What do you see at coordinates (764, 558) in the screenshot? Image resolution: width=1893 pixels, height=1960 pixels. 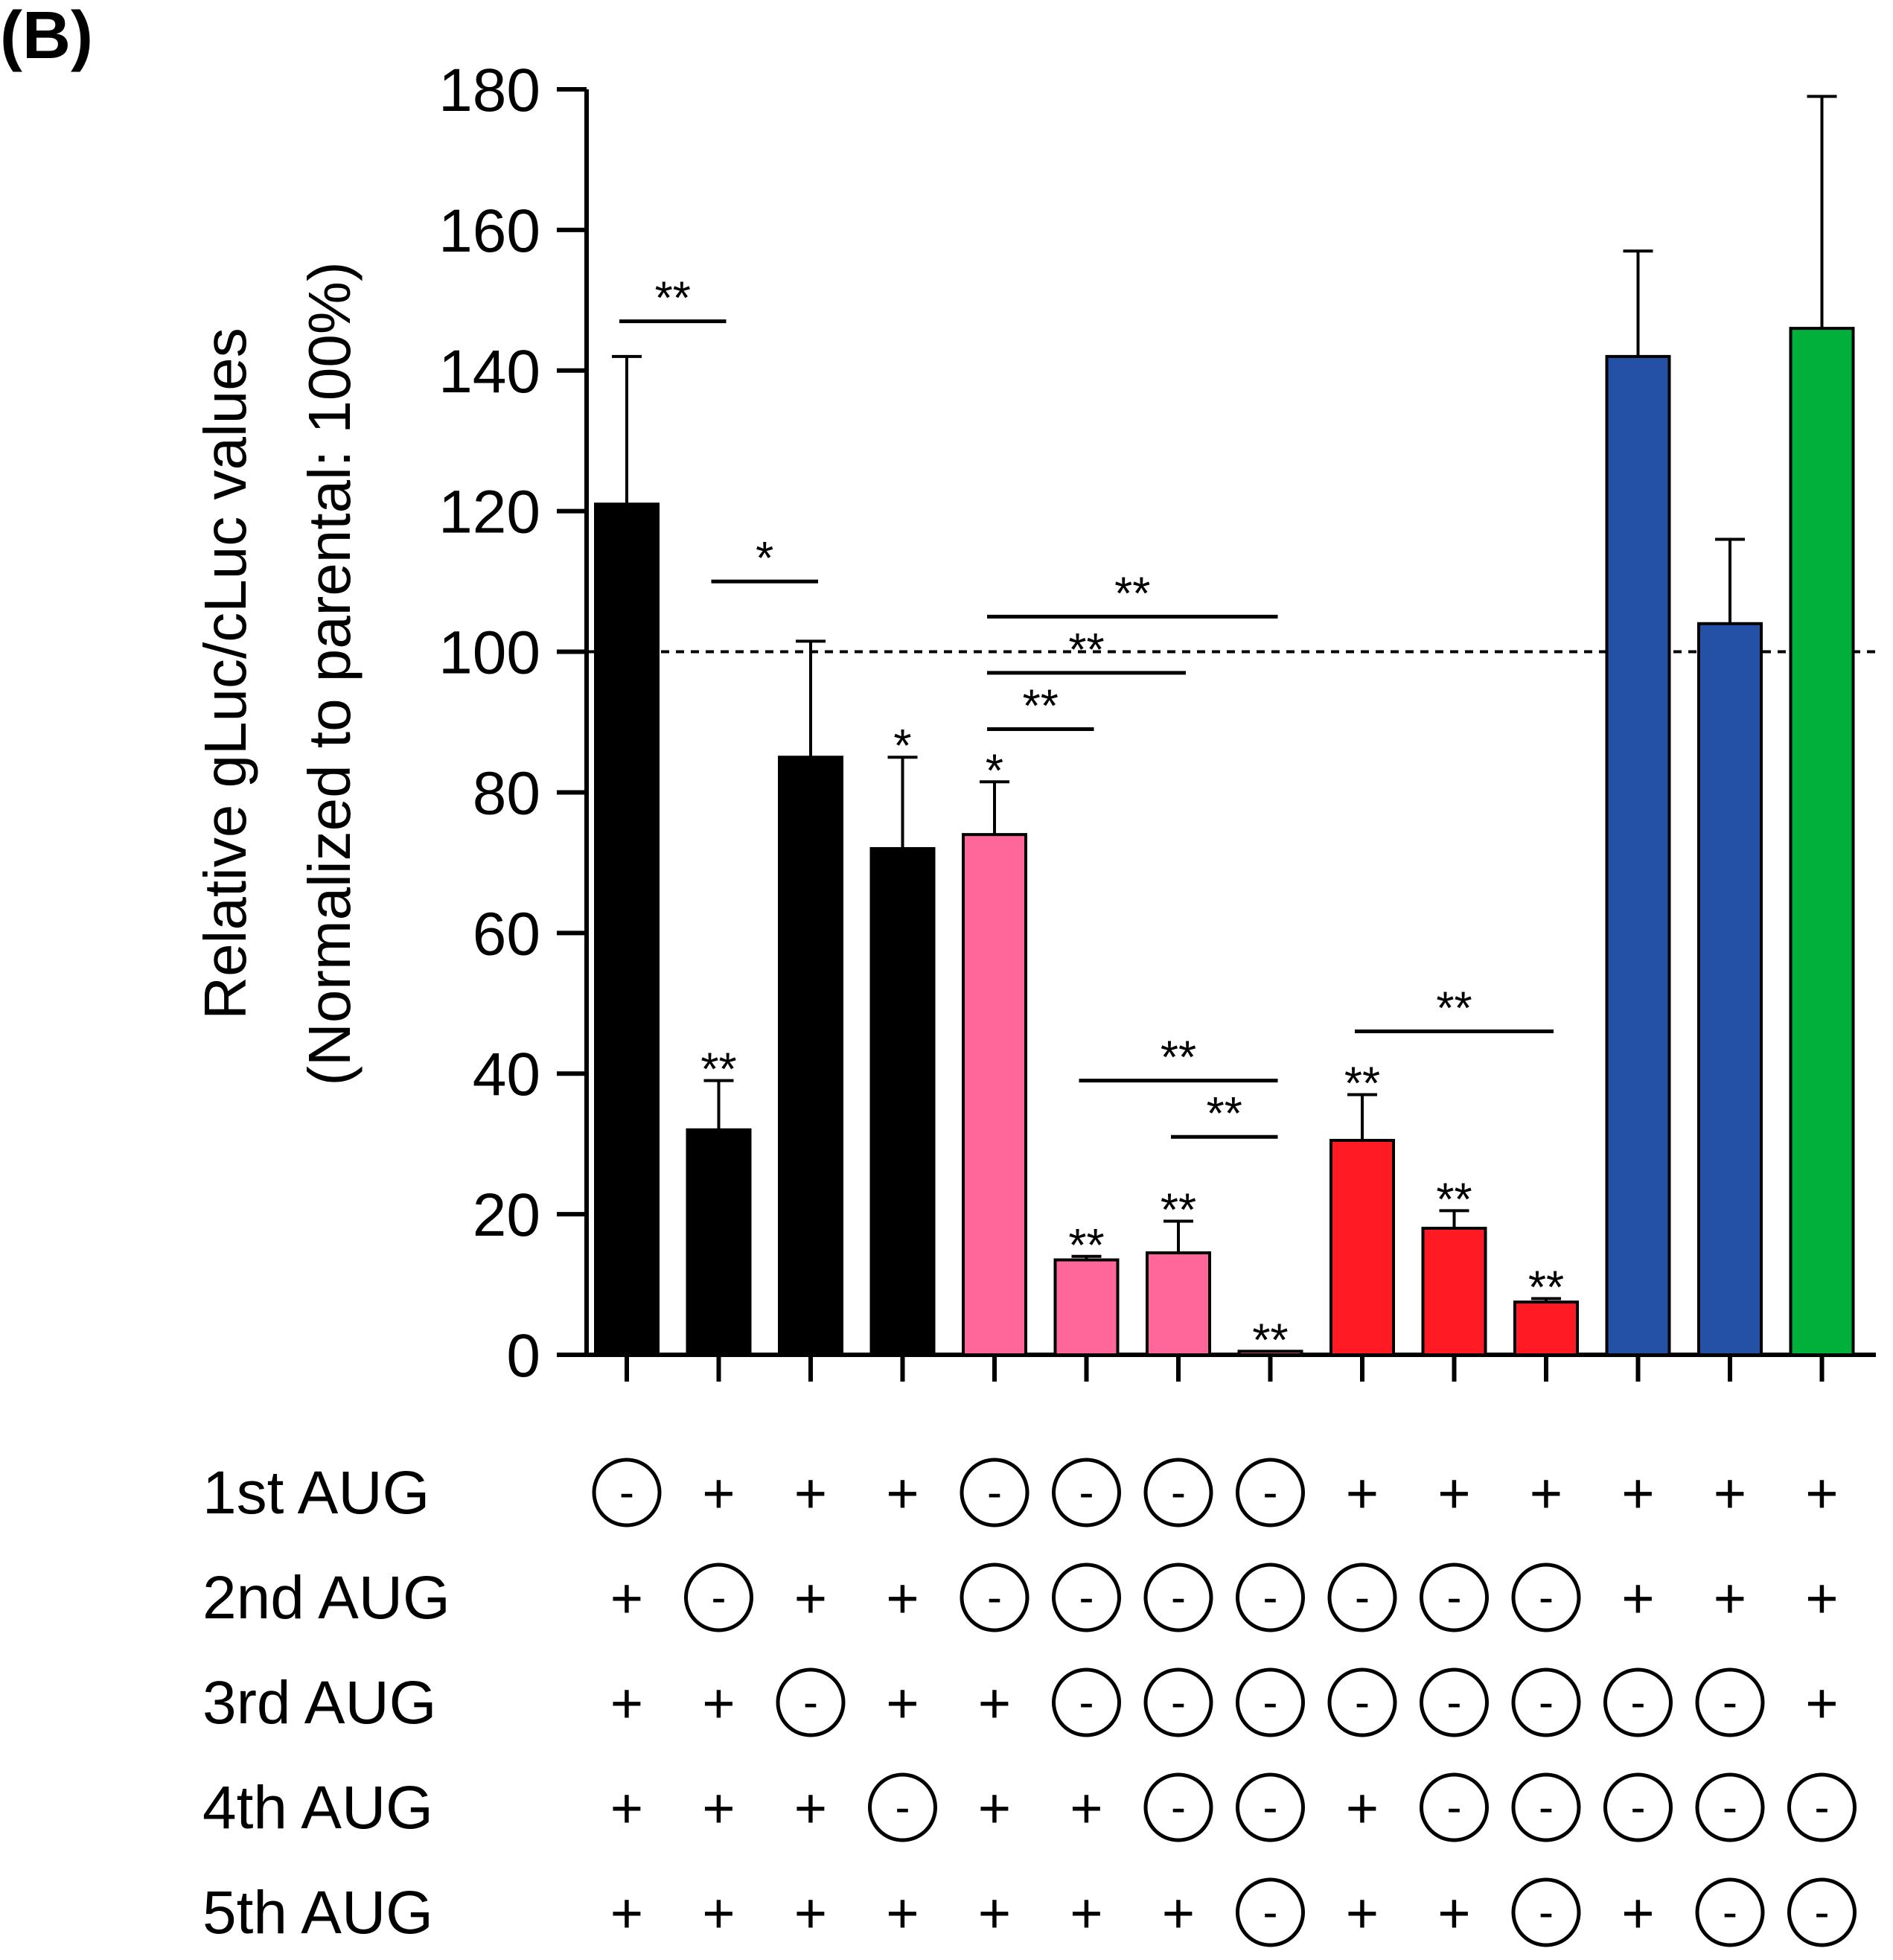 I see `comparison-label: *` at bounding box center [764, 558].